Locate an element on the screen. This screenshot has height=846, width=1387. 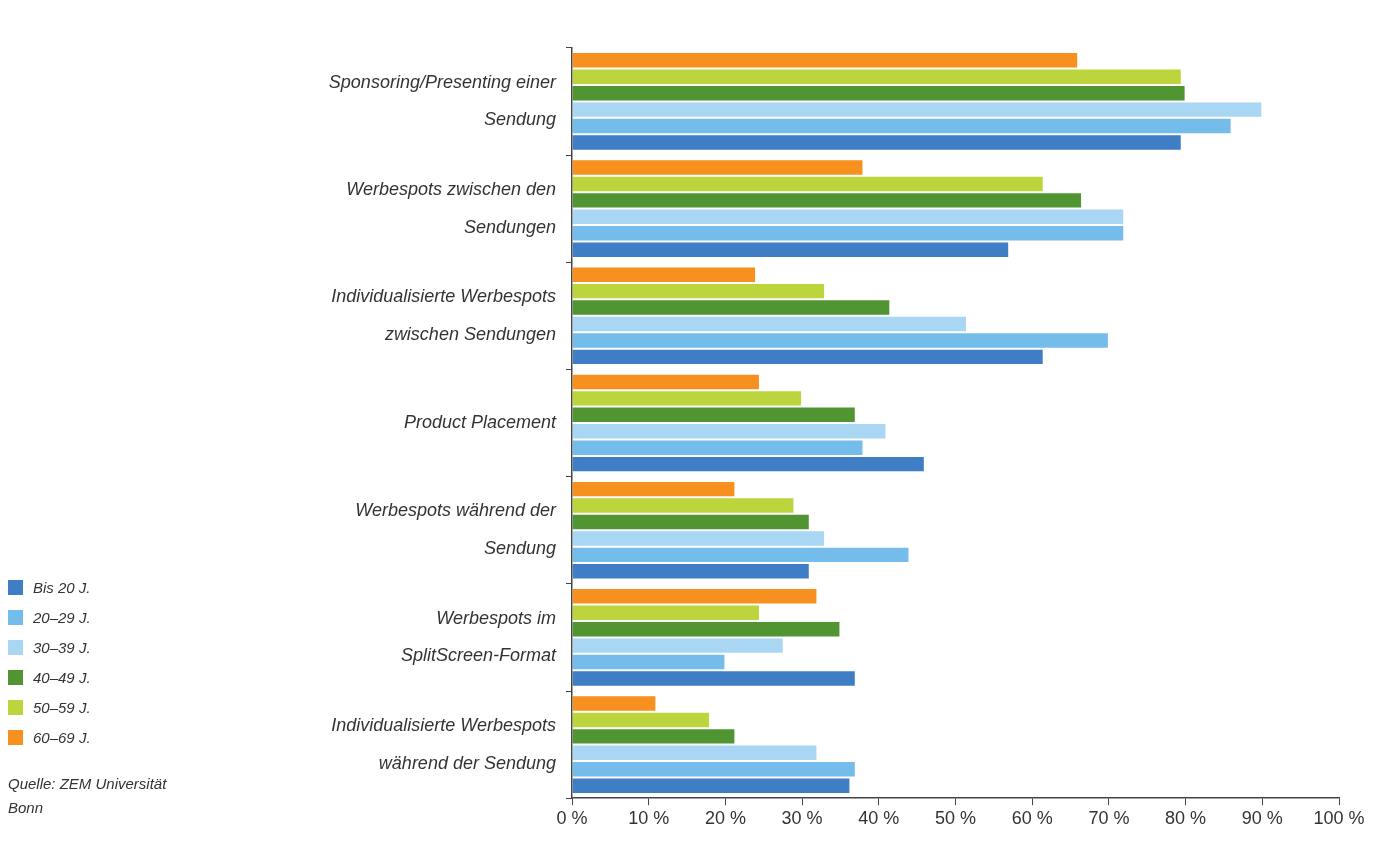
legend-label: 30–39 J. is located at coordinates (62, 647).